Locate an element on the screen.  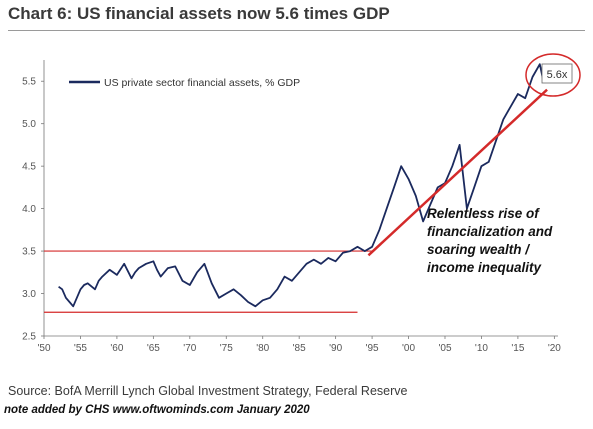
highlight-circle is located at coordinates (553, 75).